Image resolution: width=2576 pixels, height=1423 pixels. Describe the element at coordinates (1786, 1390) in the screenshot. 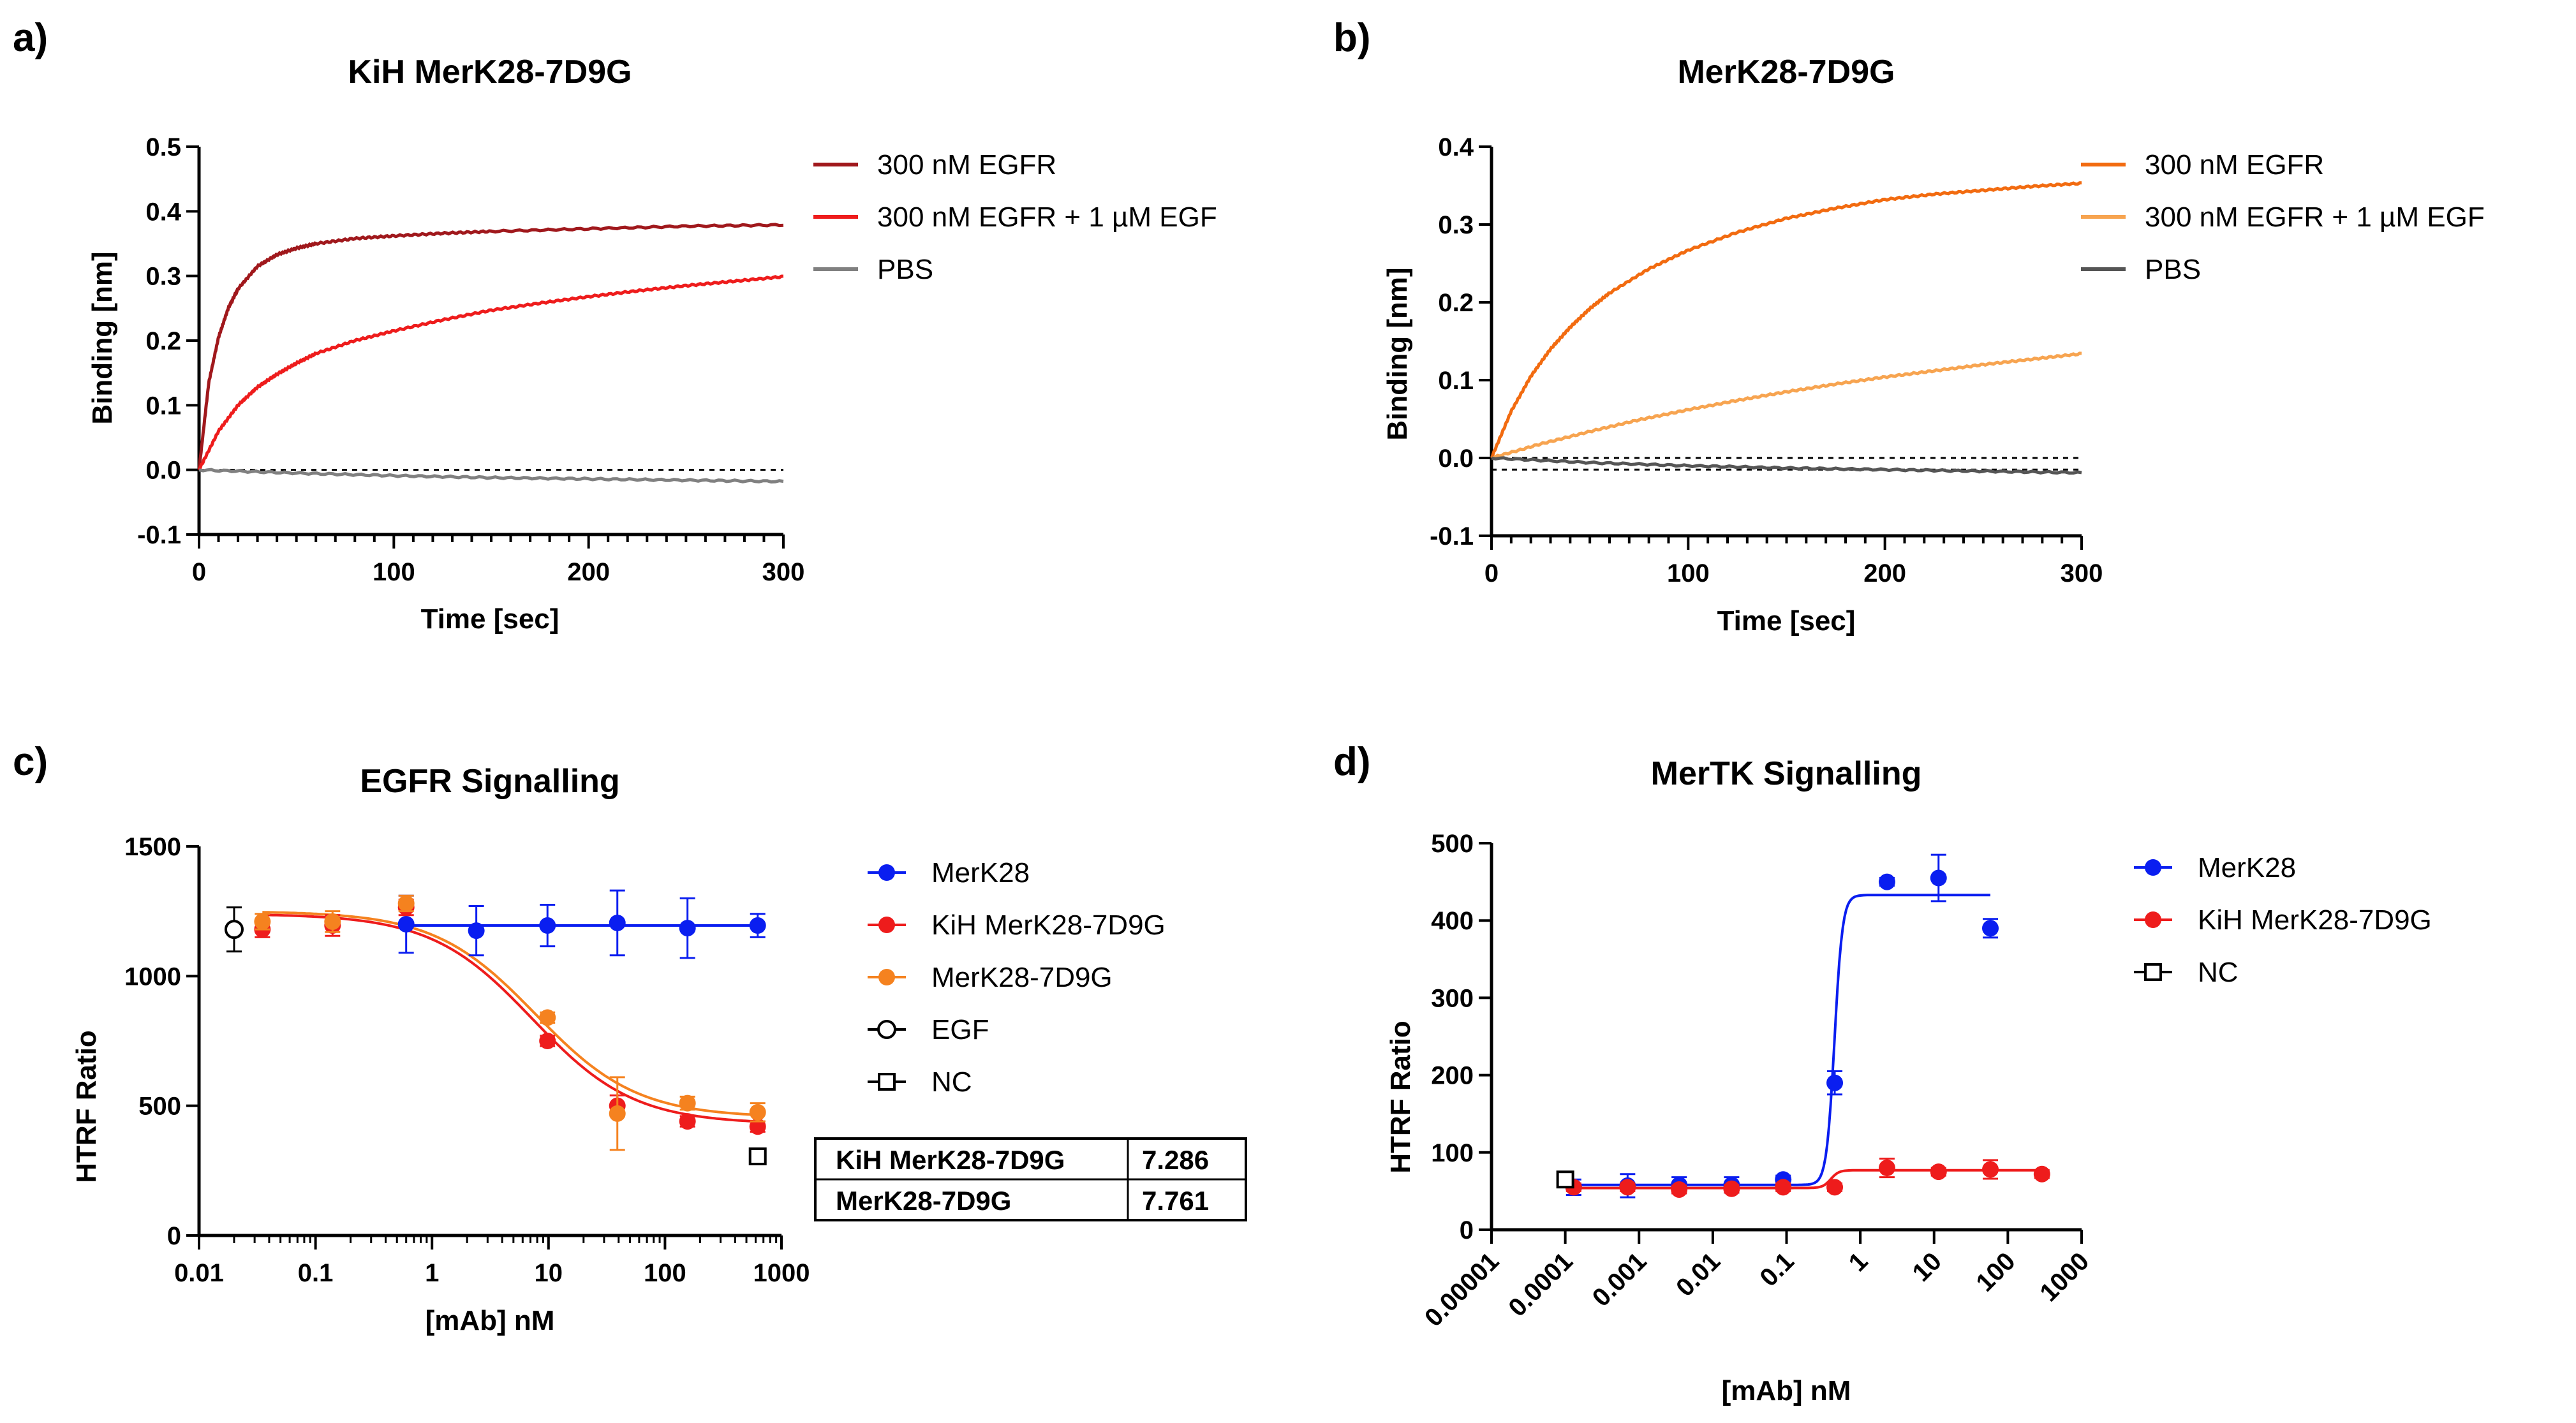

I see `x-axis-label-d: [mAb] nM` at that location.